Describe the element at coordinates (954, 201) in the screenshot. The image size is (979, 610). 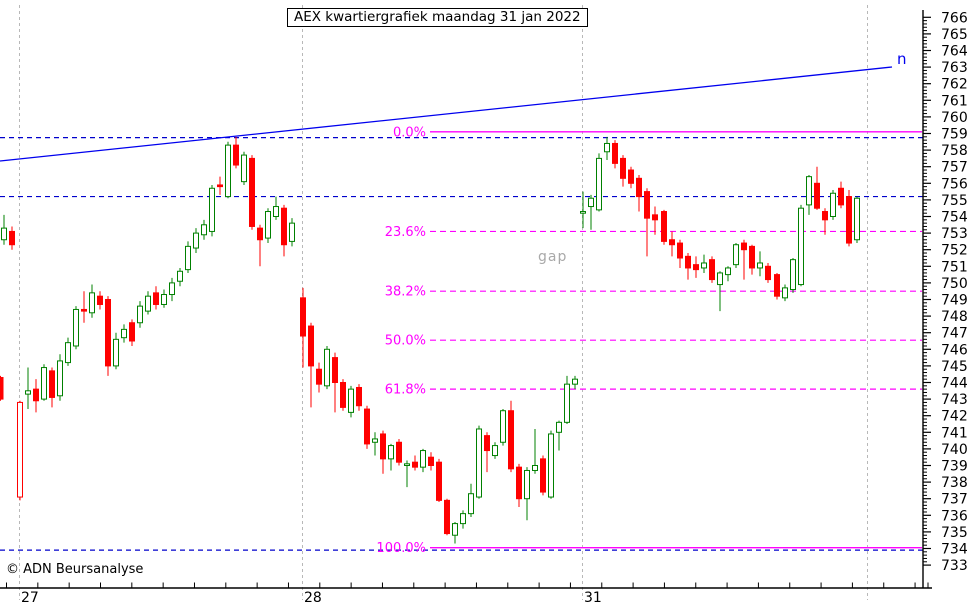
I see `y-axis-label: 755` at that location.